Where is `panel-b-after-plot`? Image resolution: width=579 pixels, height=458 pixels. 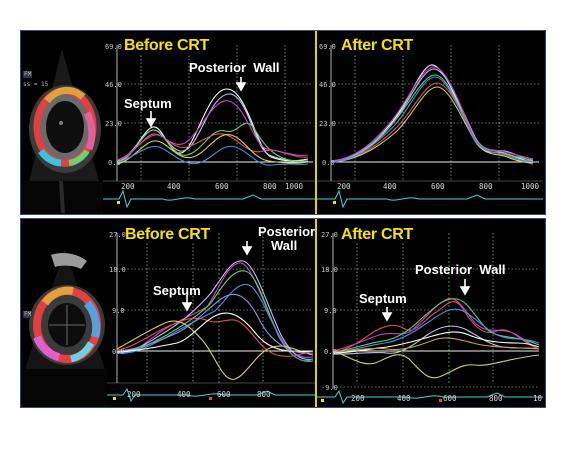
panel-b-after-plot is located at coordinates (430, 319).